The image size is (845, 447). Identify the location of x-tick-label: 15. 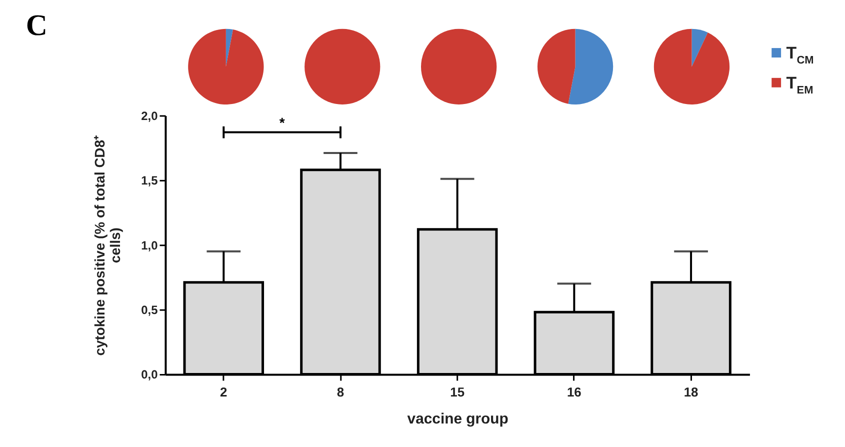
(457, 392).